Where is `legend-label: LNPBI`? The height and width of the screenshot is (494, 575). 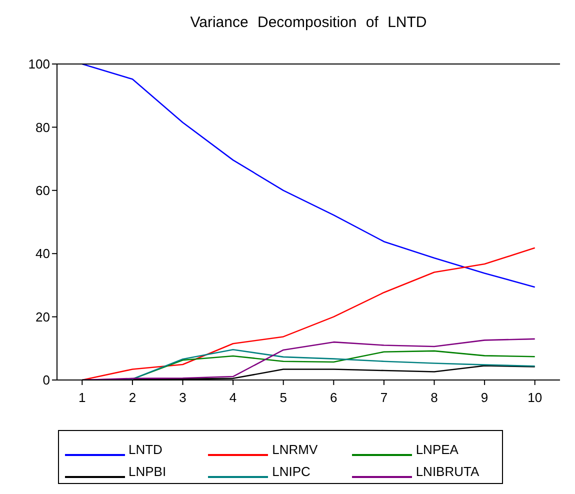
legend-label: LNPBI is located at coordinates (147, 471).